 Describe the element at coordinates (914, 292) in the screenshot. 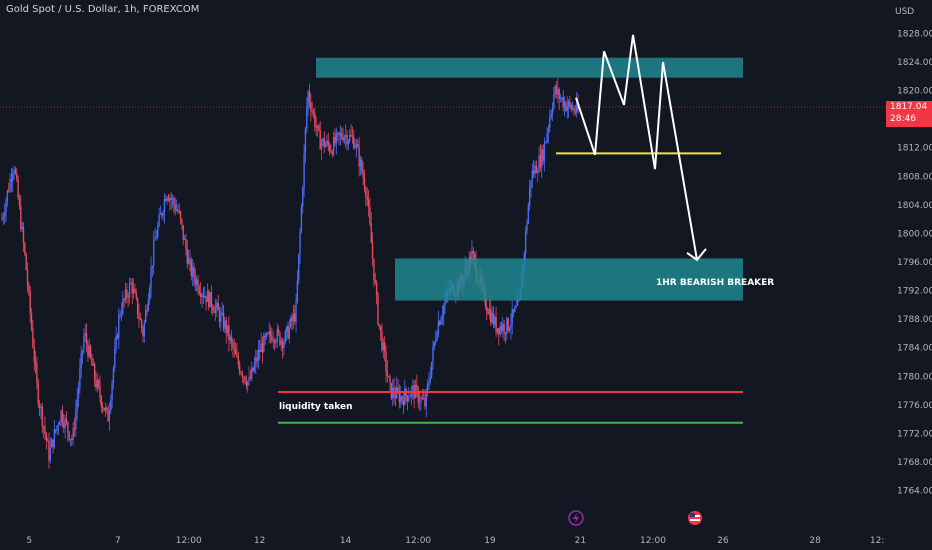

I see `y-tick-label: 1792.00` at that location.